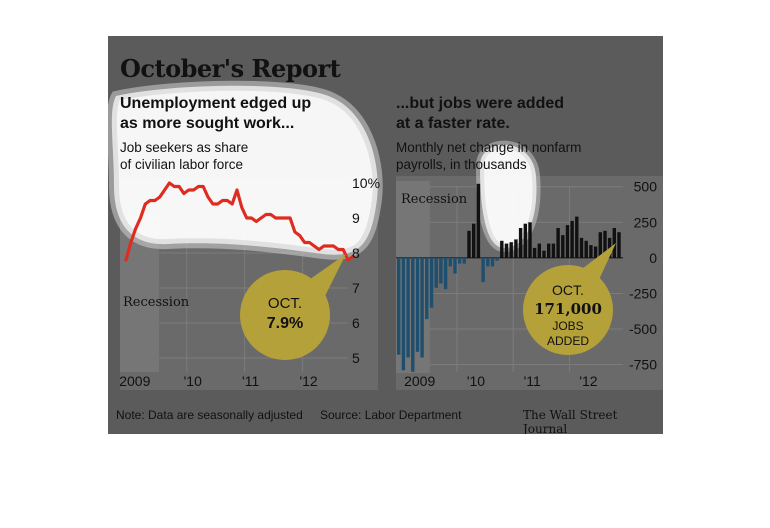 The image size is (770, 528). What do you see at coordinates (156, 302) in the screenshot?
I see `left-recession-label: Recession` at bounding box center [156, 302].